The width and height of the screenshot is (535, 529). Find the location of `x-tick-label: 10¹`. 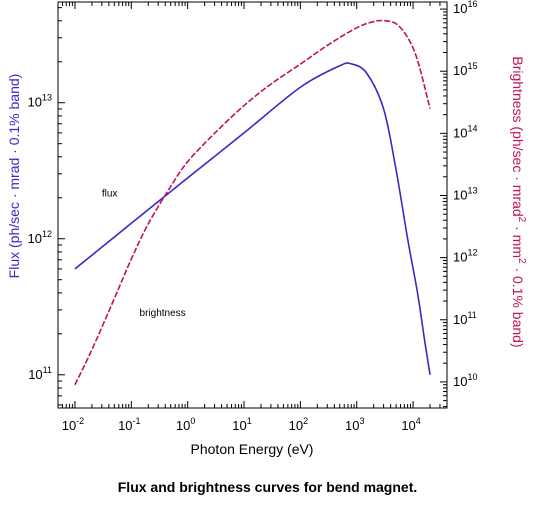

x-tick-label: 10¹ is located at coordinates (241, 424).